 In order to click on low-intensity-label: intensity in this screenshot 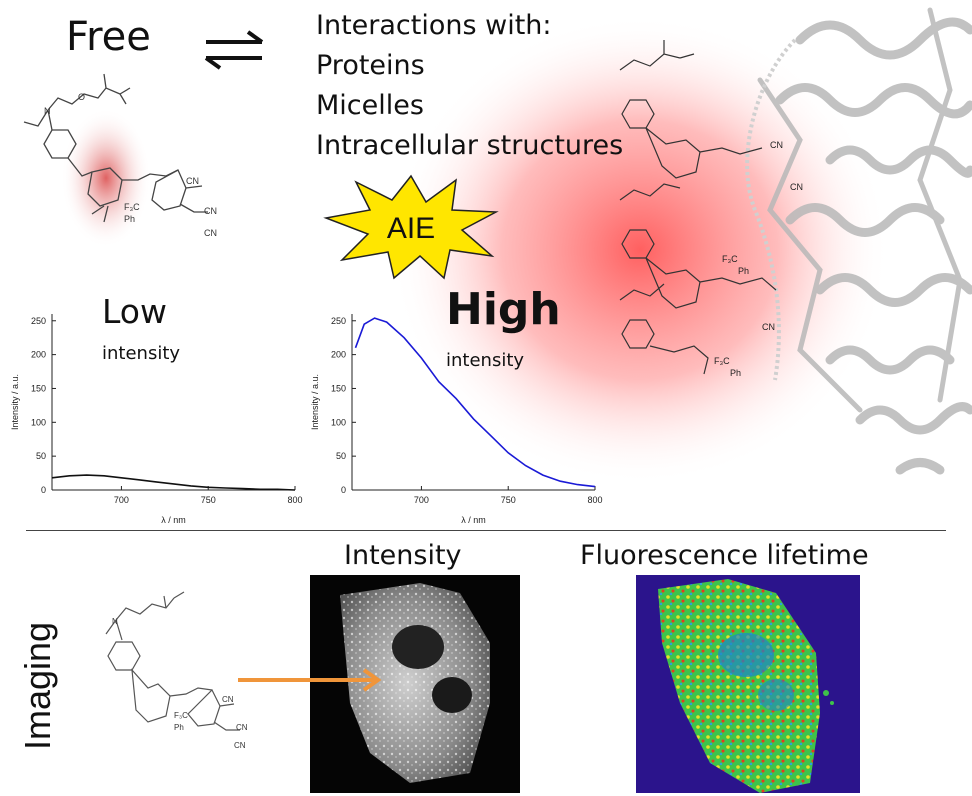, I will do `click(141, 353)`.